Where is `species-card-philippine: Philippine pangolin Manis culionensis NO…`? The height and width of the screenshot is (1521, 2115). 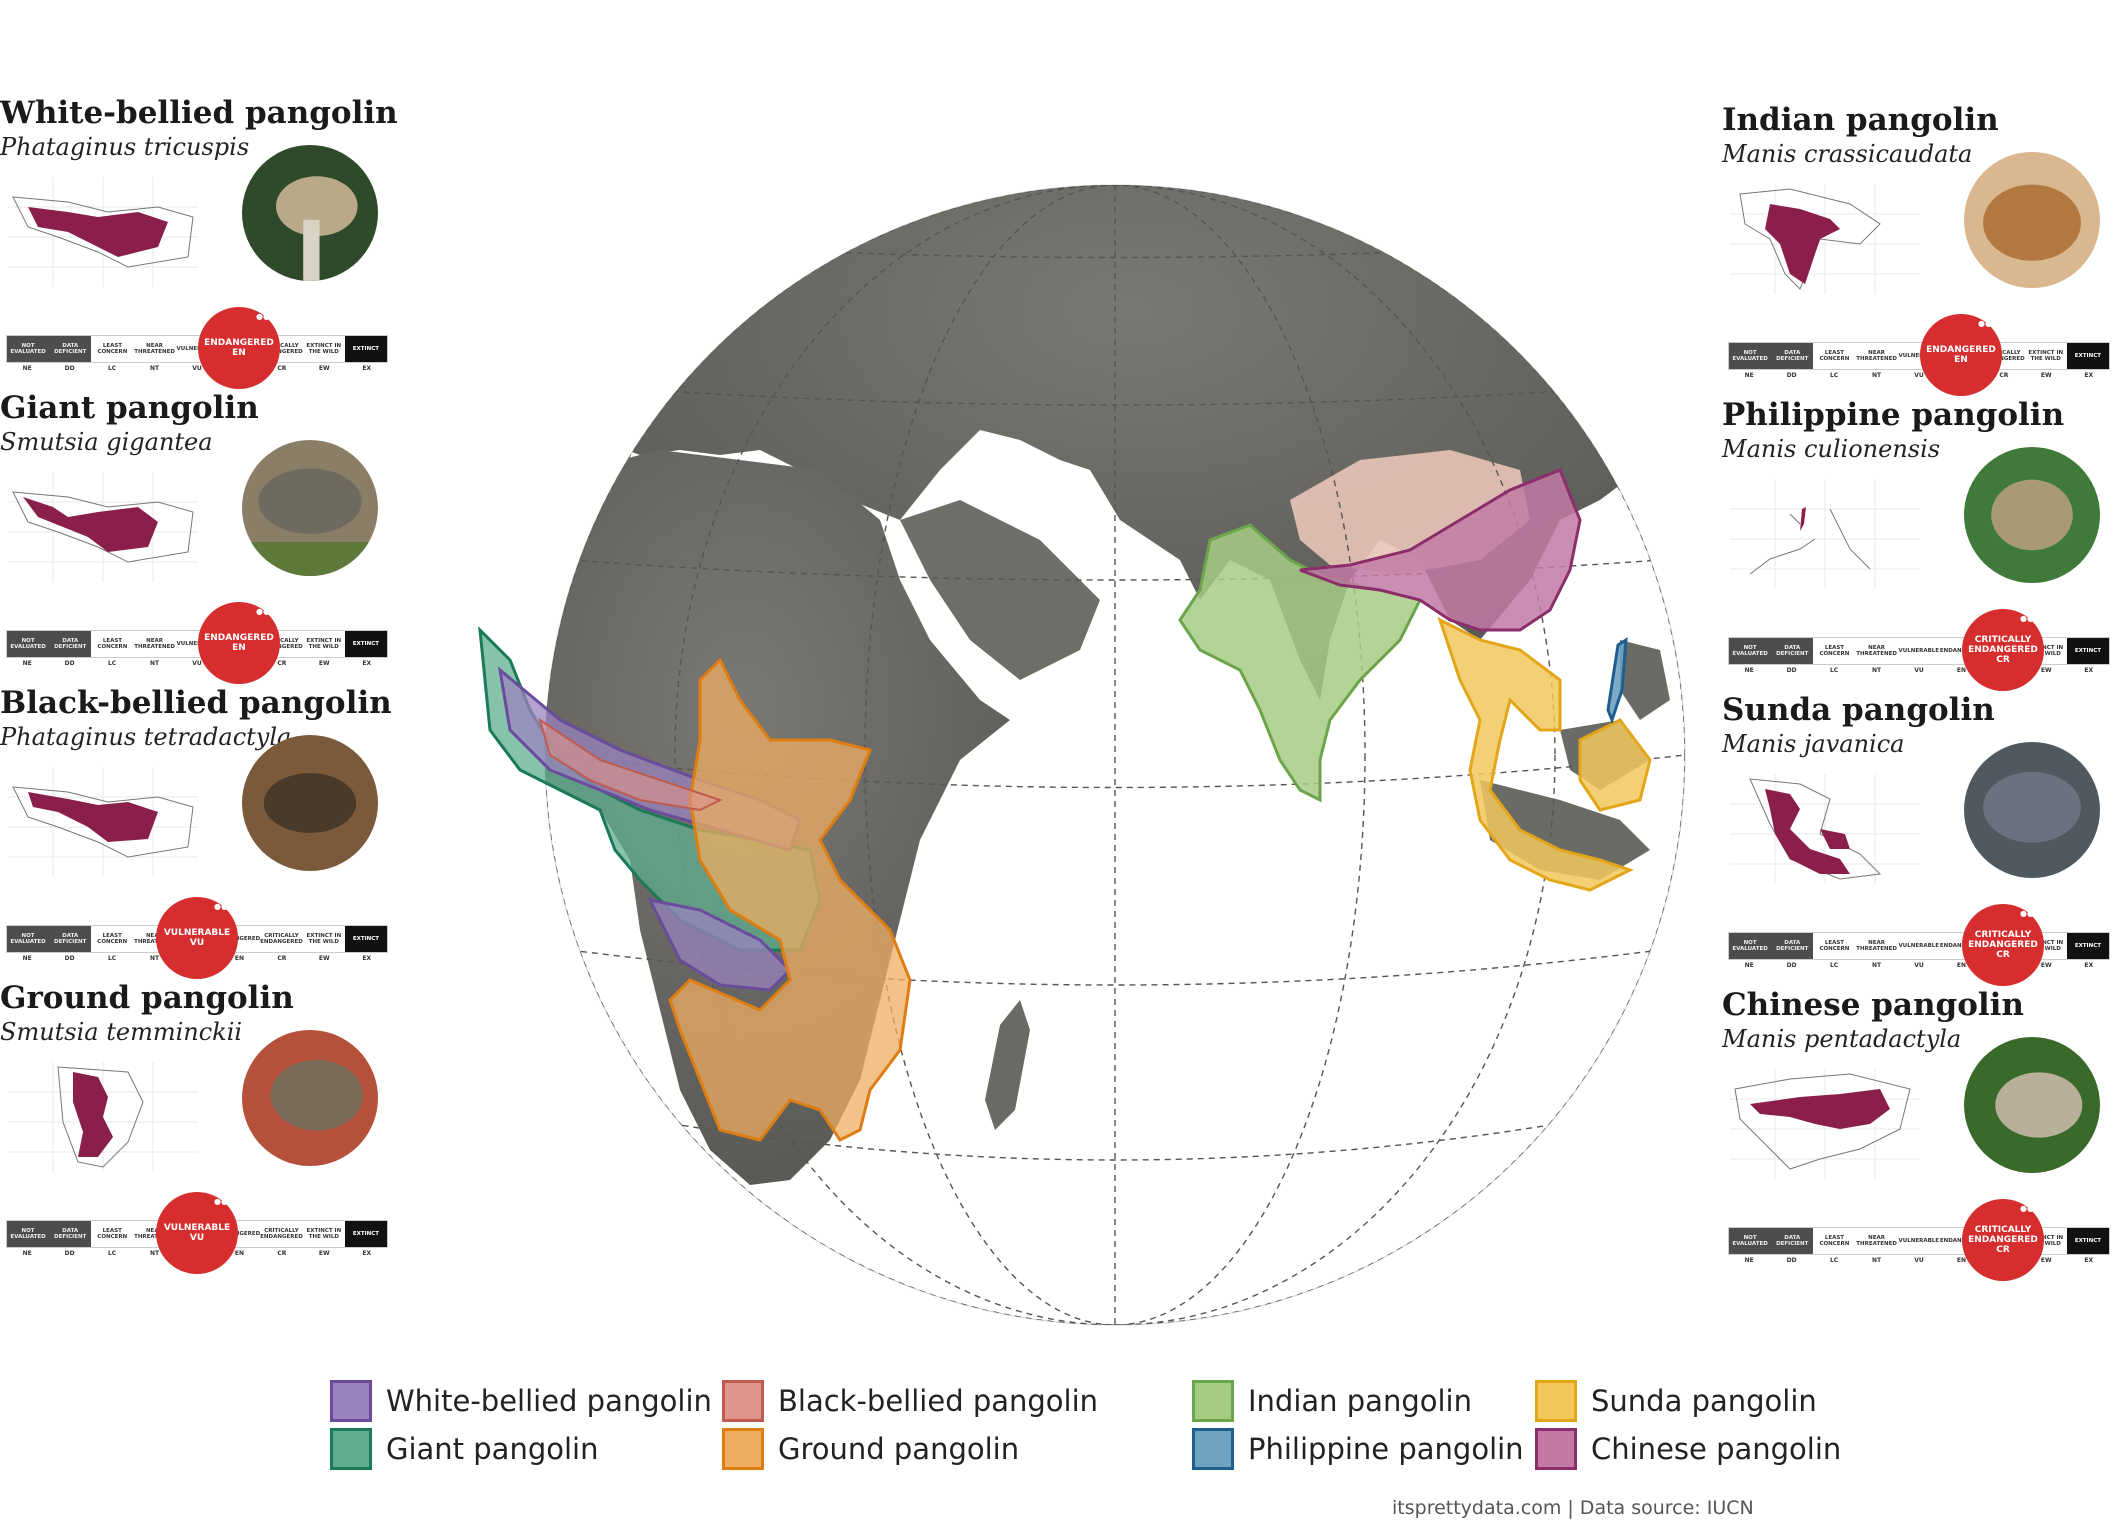
species-card-philippine: Philippine pangolin Manis culionensis NO… is located at coordinates (1917, 544).